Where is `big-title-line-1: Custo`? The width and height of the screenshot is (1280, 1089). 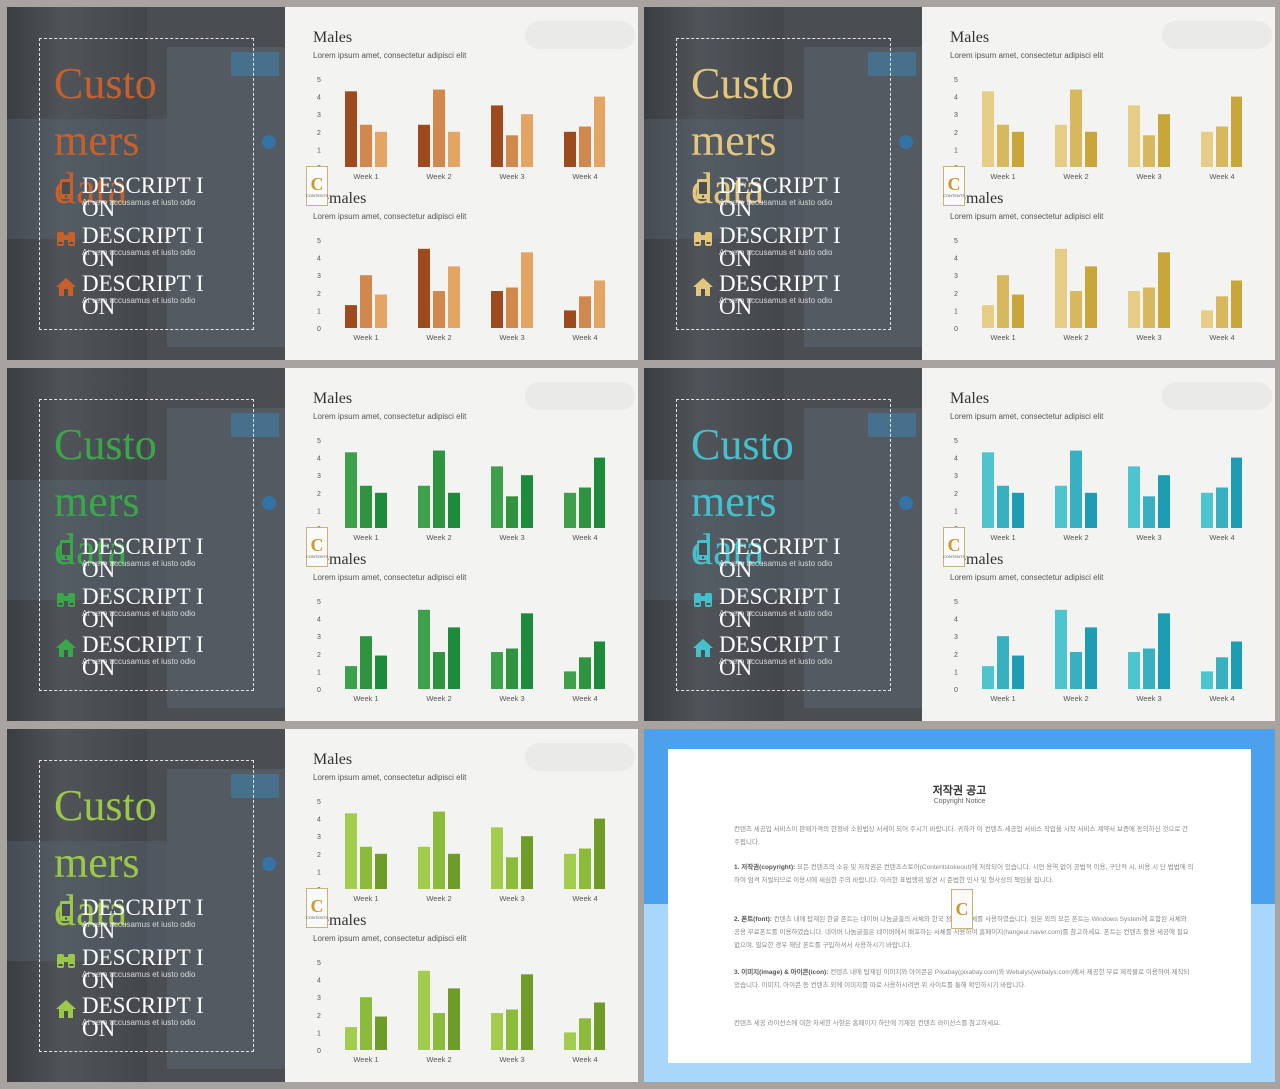 big-title-line-1: Custo is located at coordinates (105, 83).